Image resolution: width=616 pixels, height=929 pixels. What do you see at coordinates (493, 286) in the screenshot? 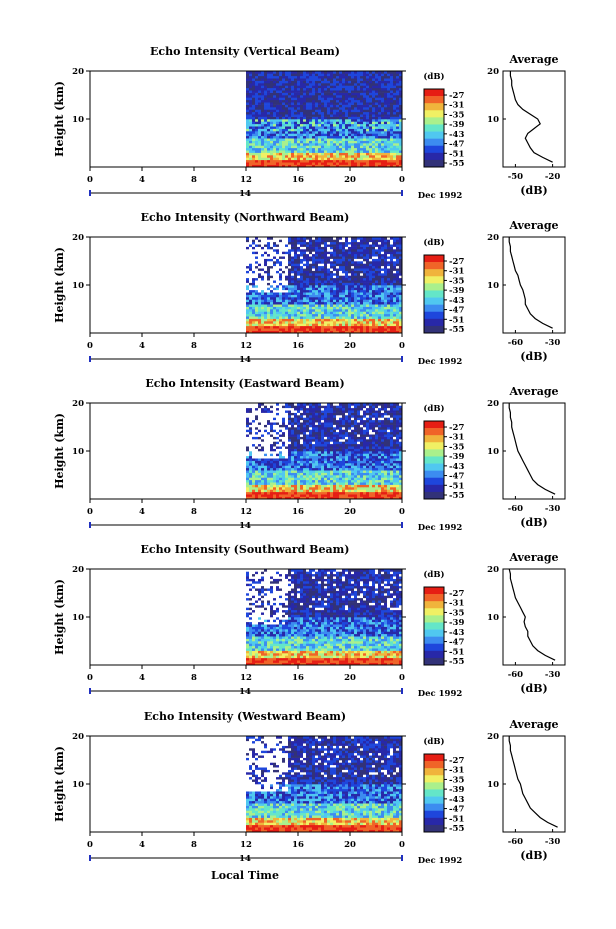
I see `average-y-tick-label: 10` at bounding box center [493, 286].